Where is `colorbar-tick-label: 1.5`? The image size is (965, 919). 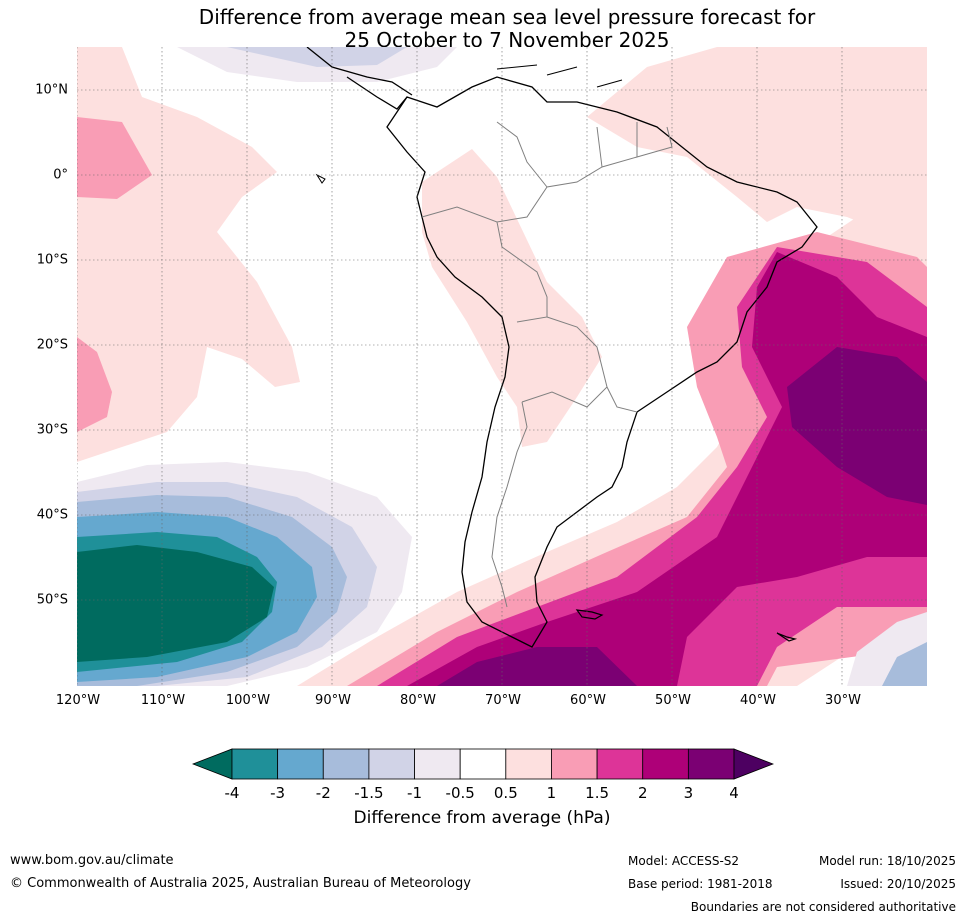
colorbar-tick-label: 1.5 is located at coordinates (597, 793).